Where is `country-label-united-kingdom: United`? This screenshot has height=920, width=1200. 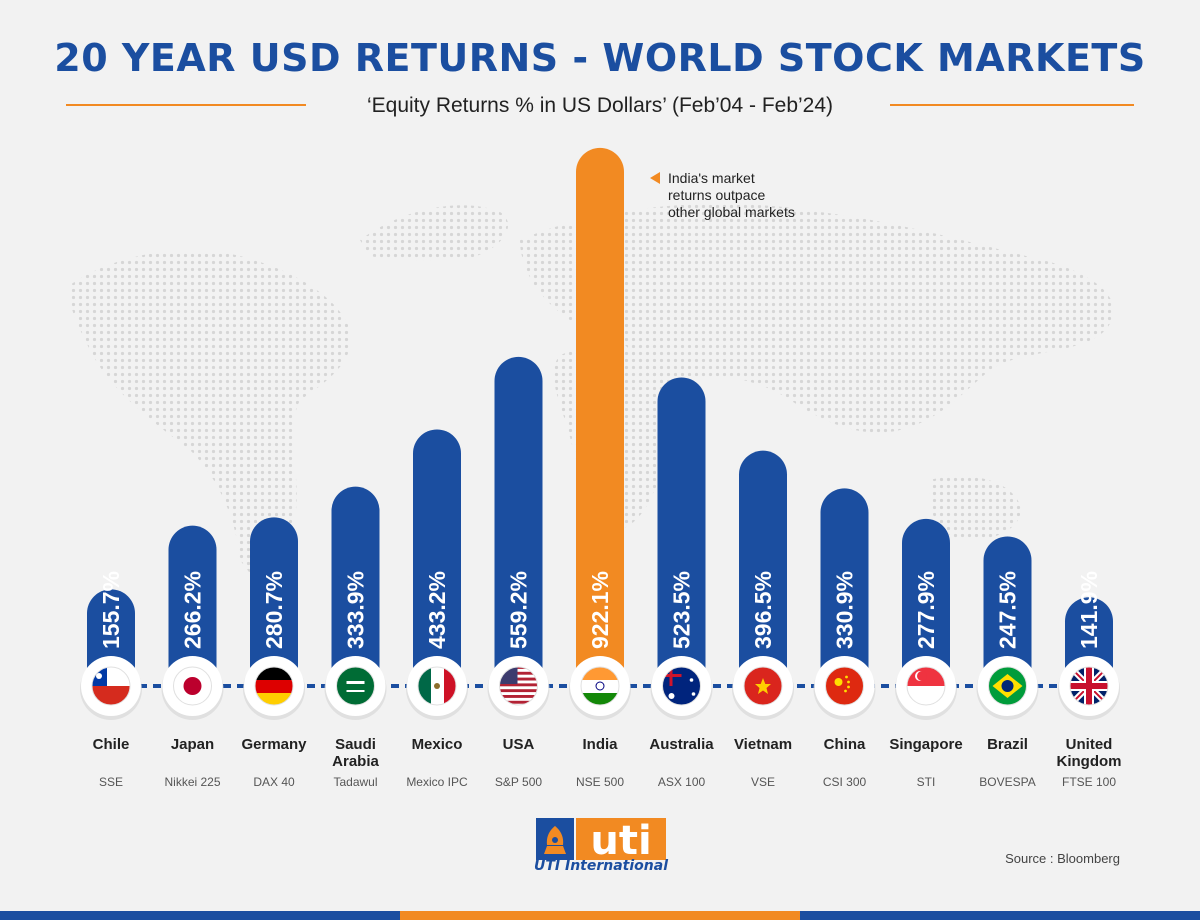 country-label-united-kingdom: United is located at coordinates (1089, 744).